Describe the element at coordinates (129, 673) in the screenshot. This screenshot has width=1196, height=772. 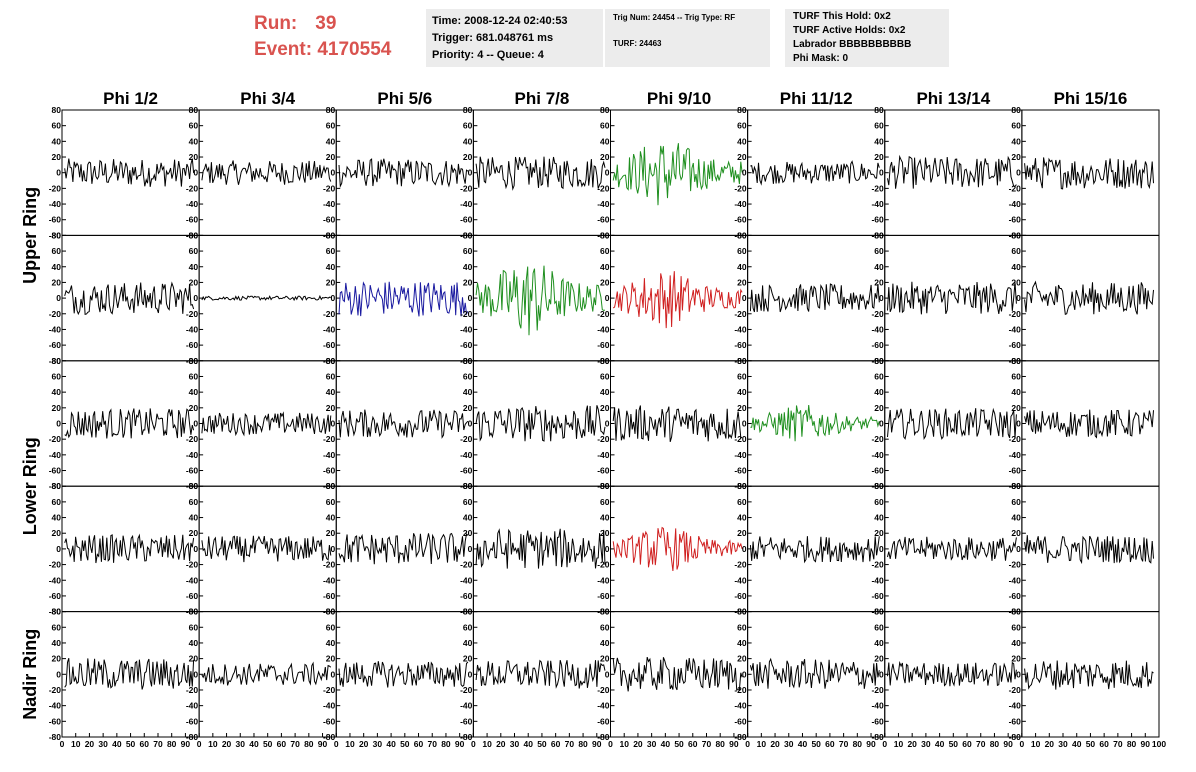
I see `waveform-r5-c1` at that location.